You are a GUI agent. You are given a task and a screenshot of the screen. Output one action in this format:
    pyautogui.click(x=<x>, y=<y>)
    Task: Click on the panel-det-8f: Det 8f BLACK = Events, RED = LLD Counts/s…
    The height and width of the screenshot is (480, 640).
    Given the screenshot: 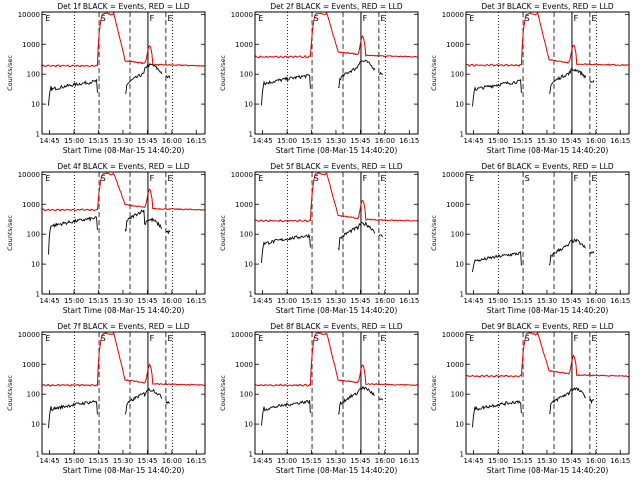 What is the action you would take?
    pyautogui.click(x=319, y=398)
    